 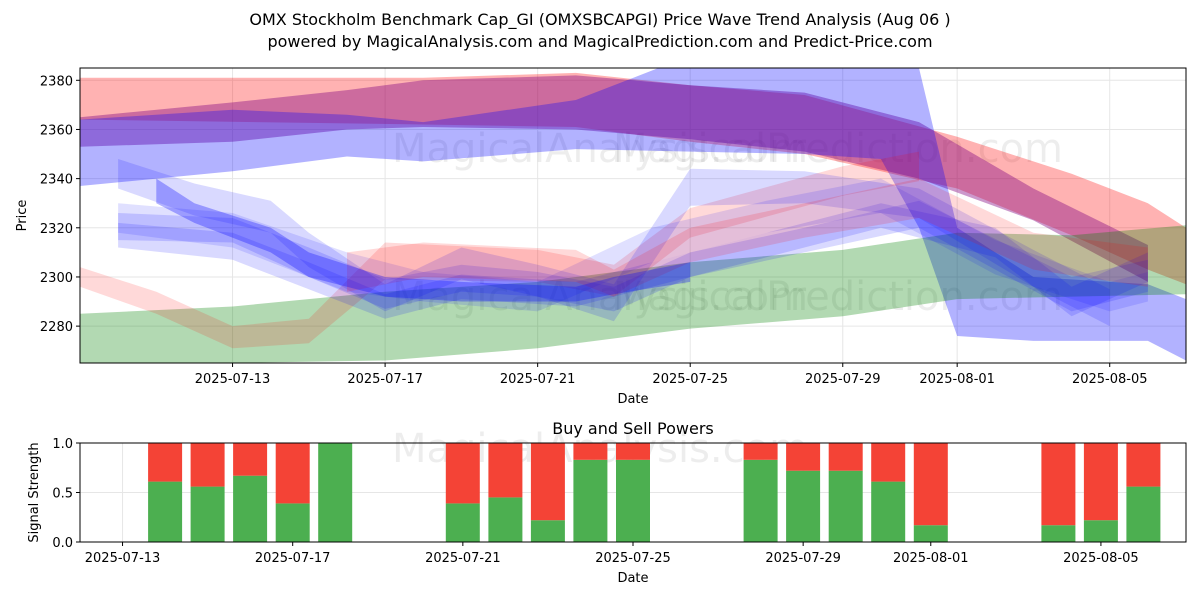 I want to click on price-y-tick-label: 2280, so click(x=56, y=327).